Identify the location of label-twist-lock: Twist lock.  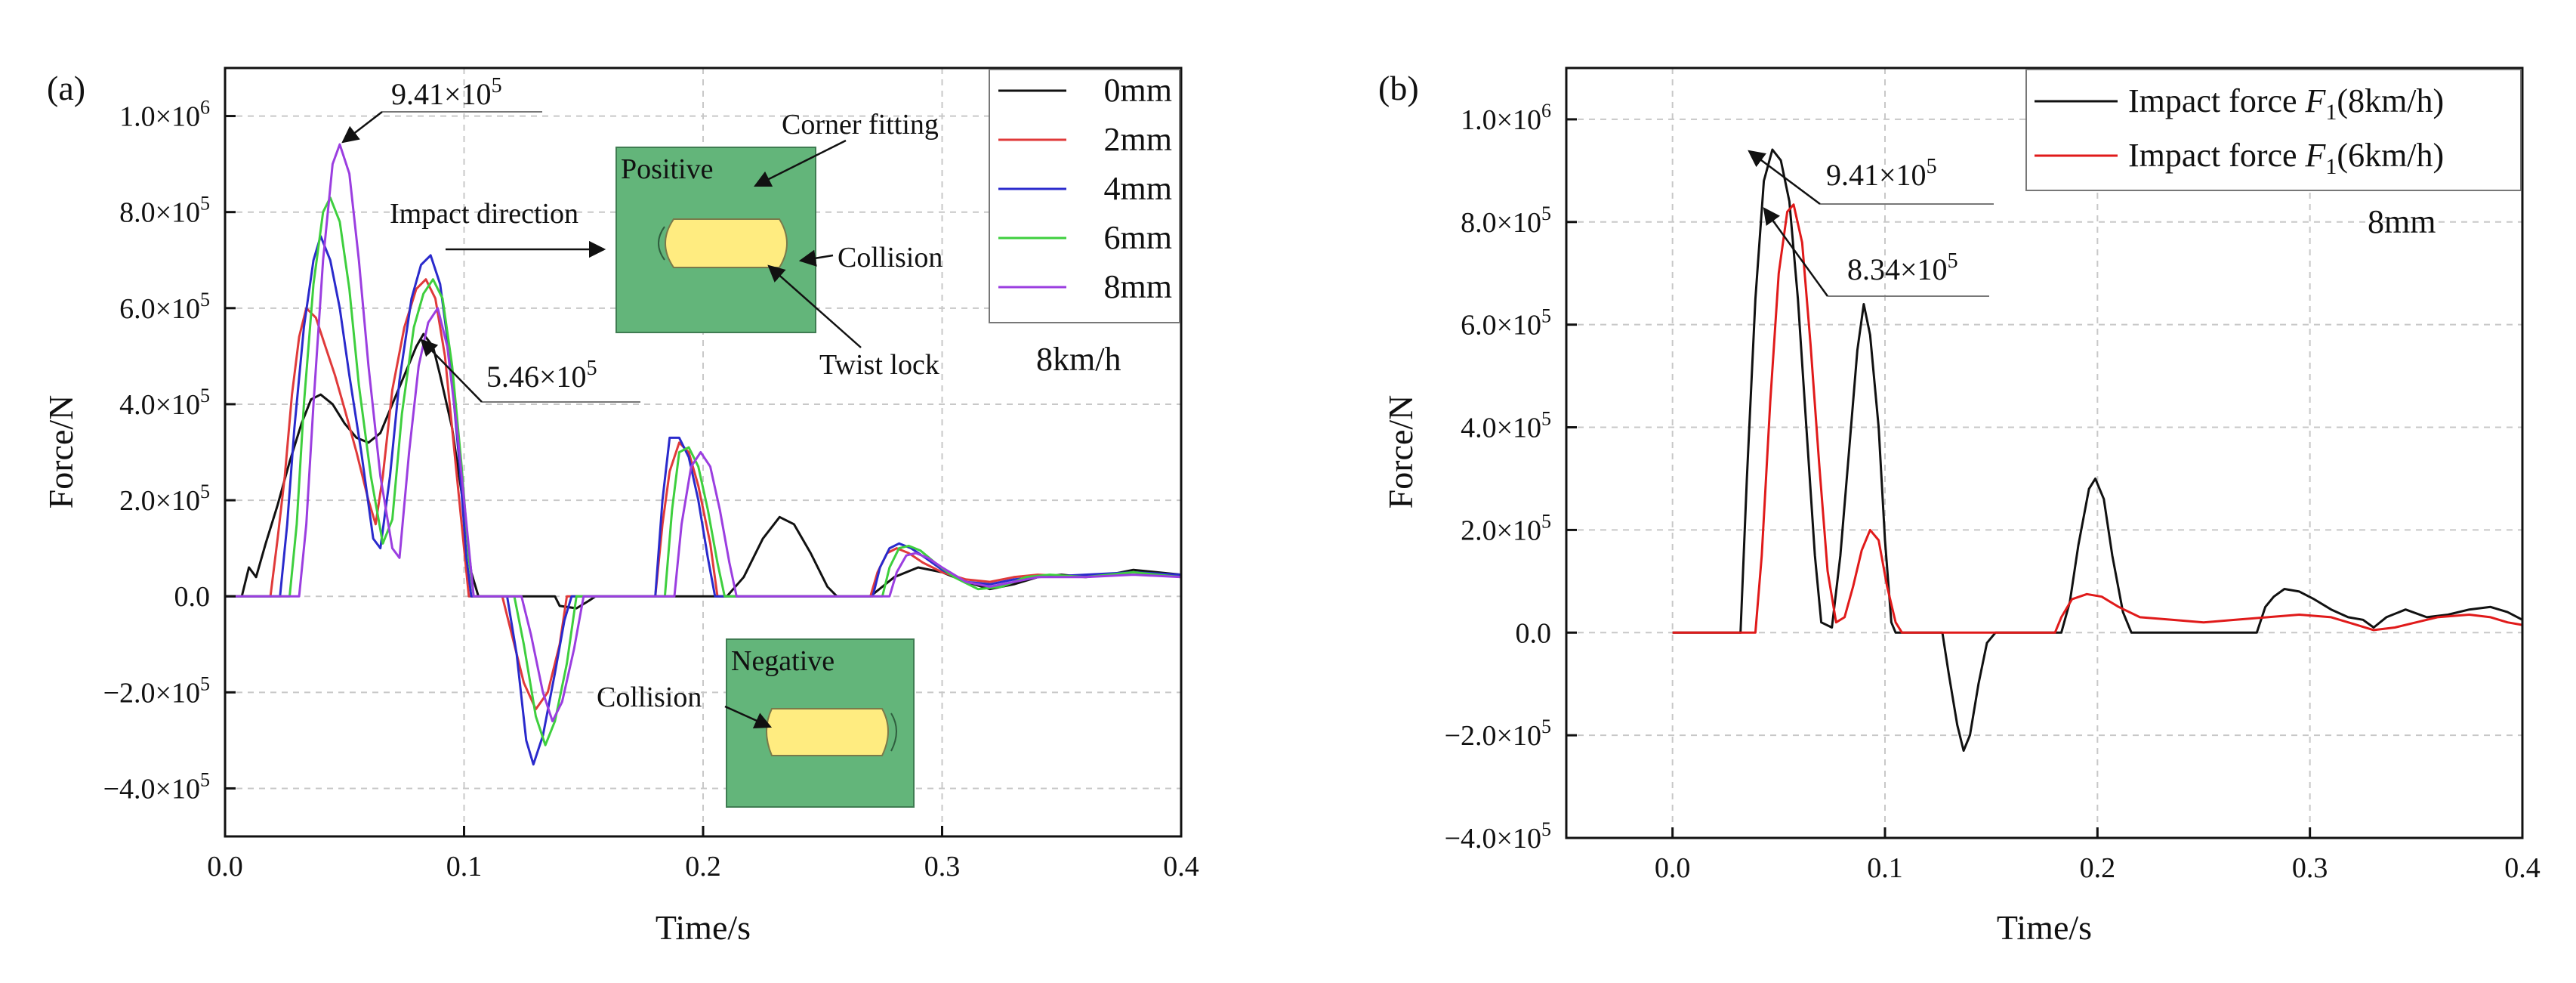
(879, 365).